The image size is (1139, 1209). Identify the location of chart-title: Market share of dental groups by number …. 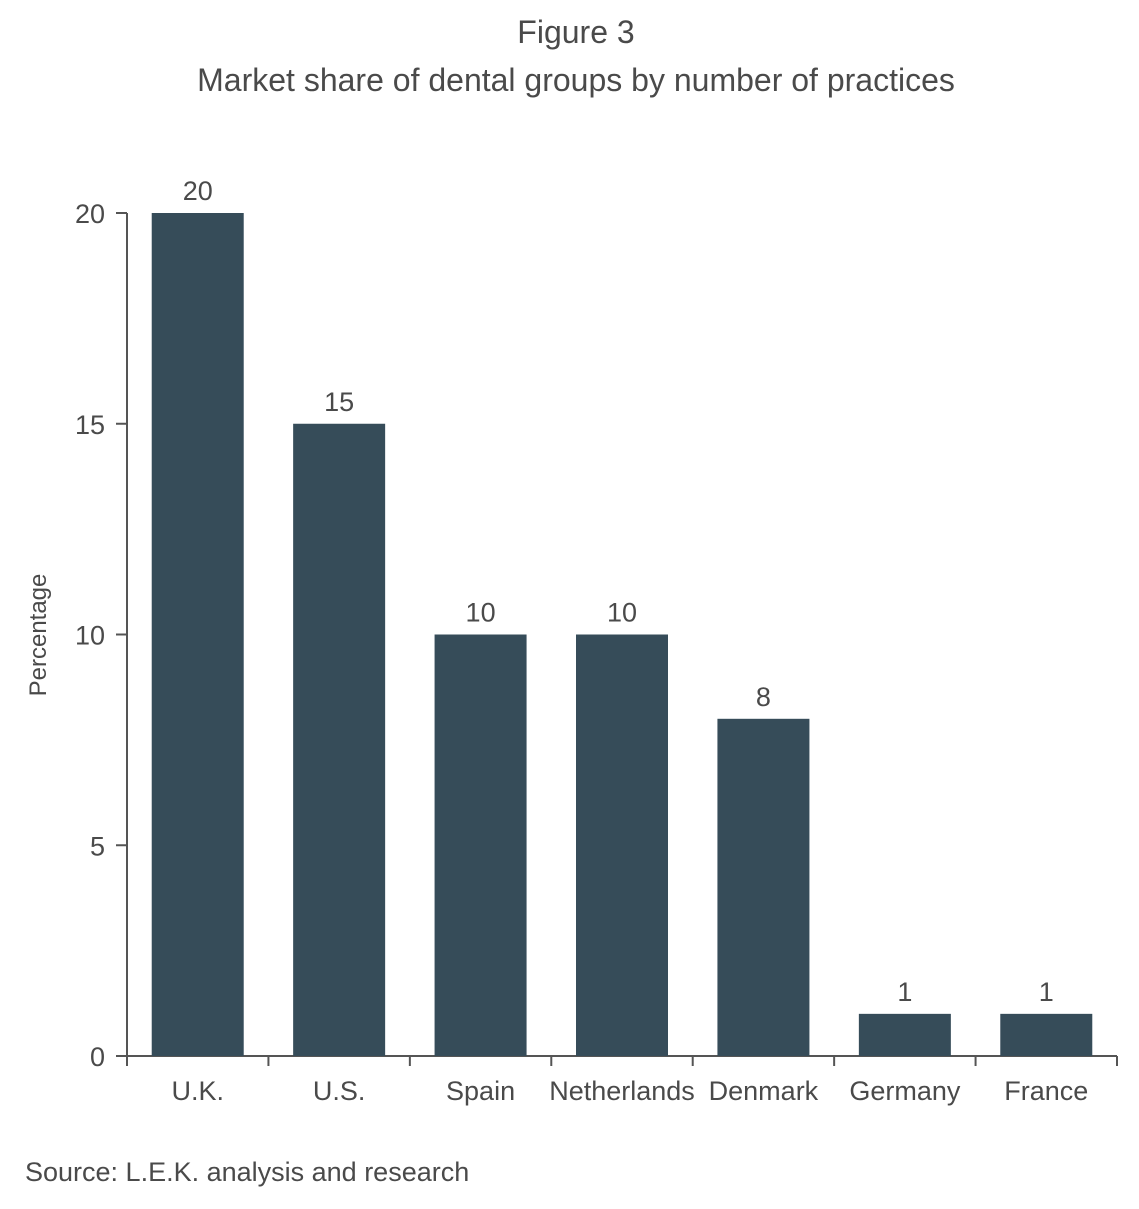
(576, 80).